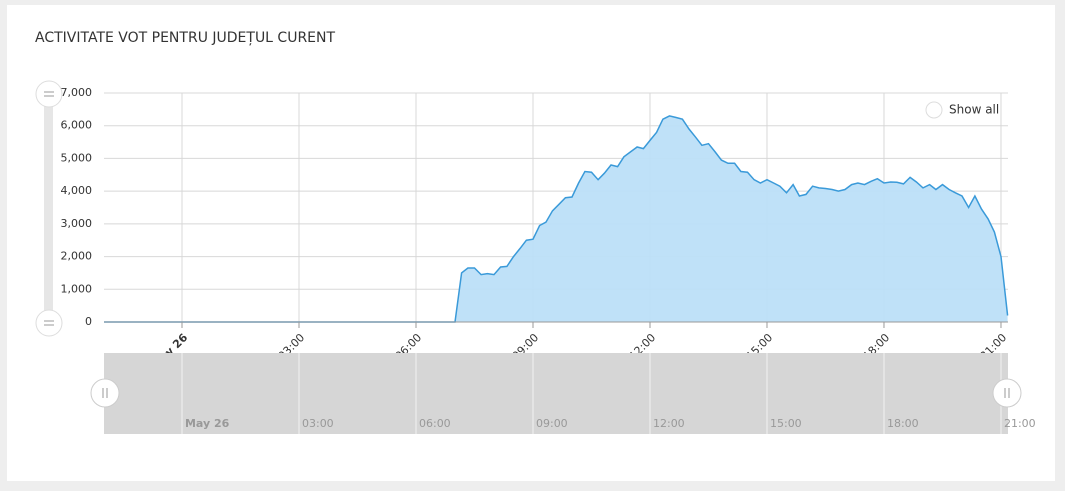  Describe the element at coordinates (77, 190) in the screenshot. I see `y-tick-label: 4,000` at that location.